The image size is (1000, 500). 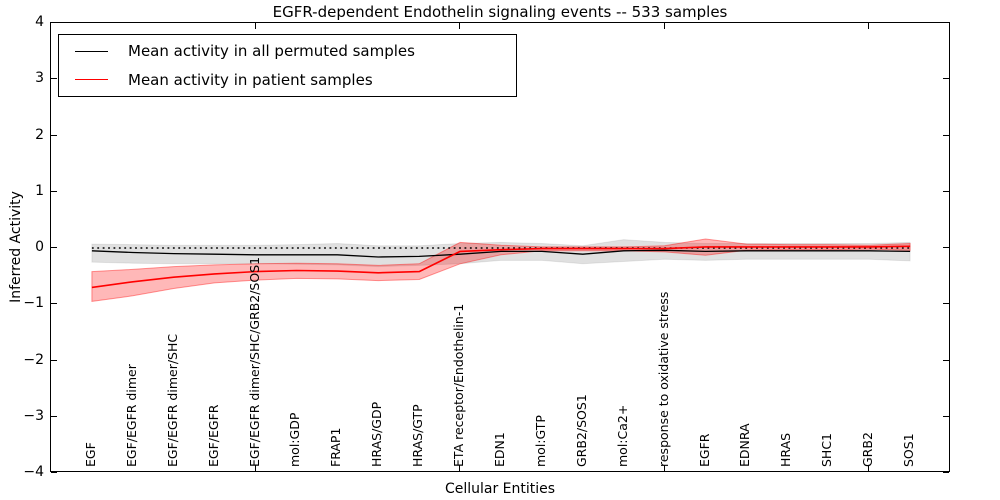 I want to click on x-category-label: EGFR, so click(x=704, y=450).